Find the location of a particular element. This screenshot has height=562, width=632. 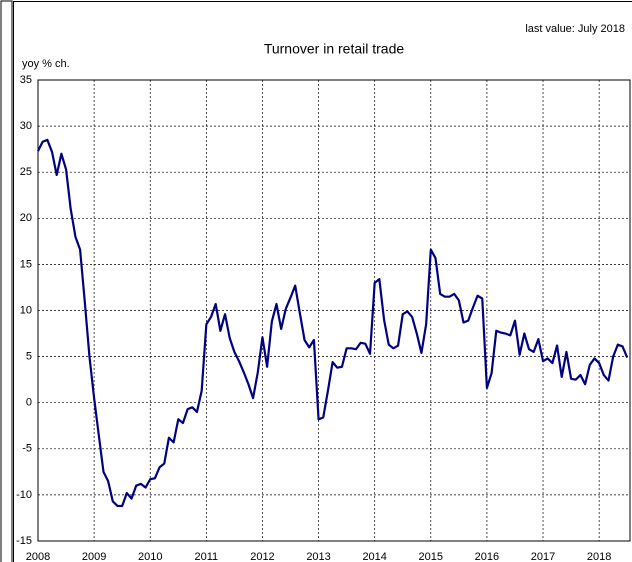

side-frame is located at coordinates (6, 281).